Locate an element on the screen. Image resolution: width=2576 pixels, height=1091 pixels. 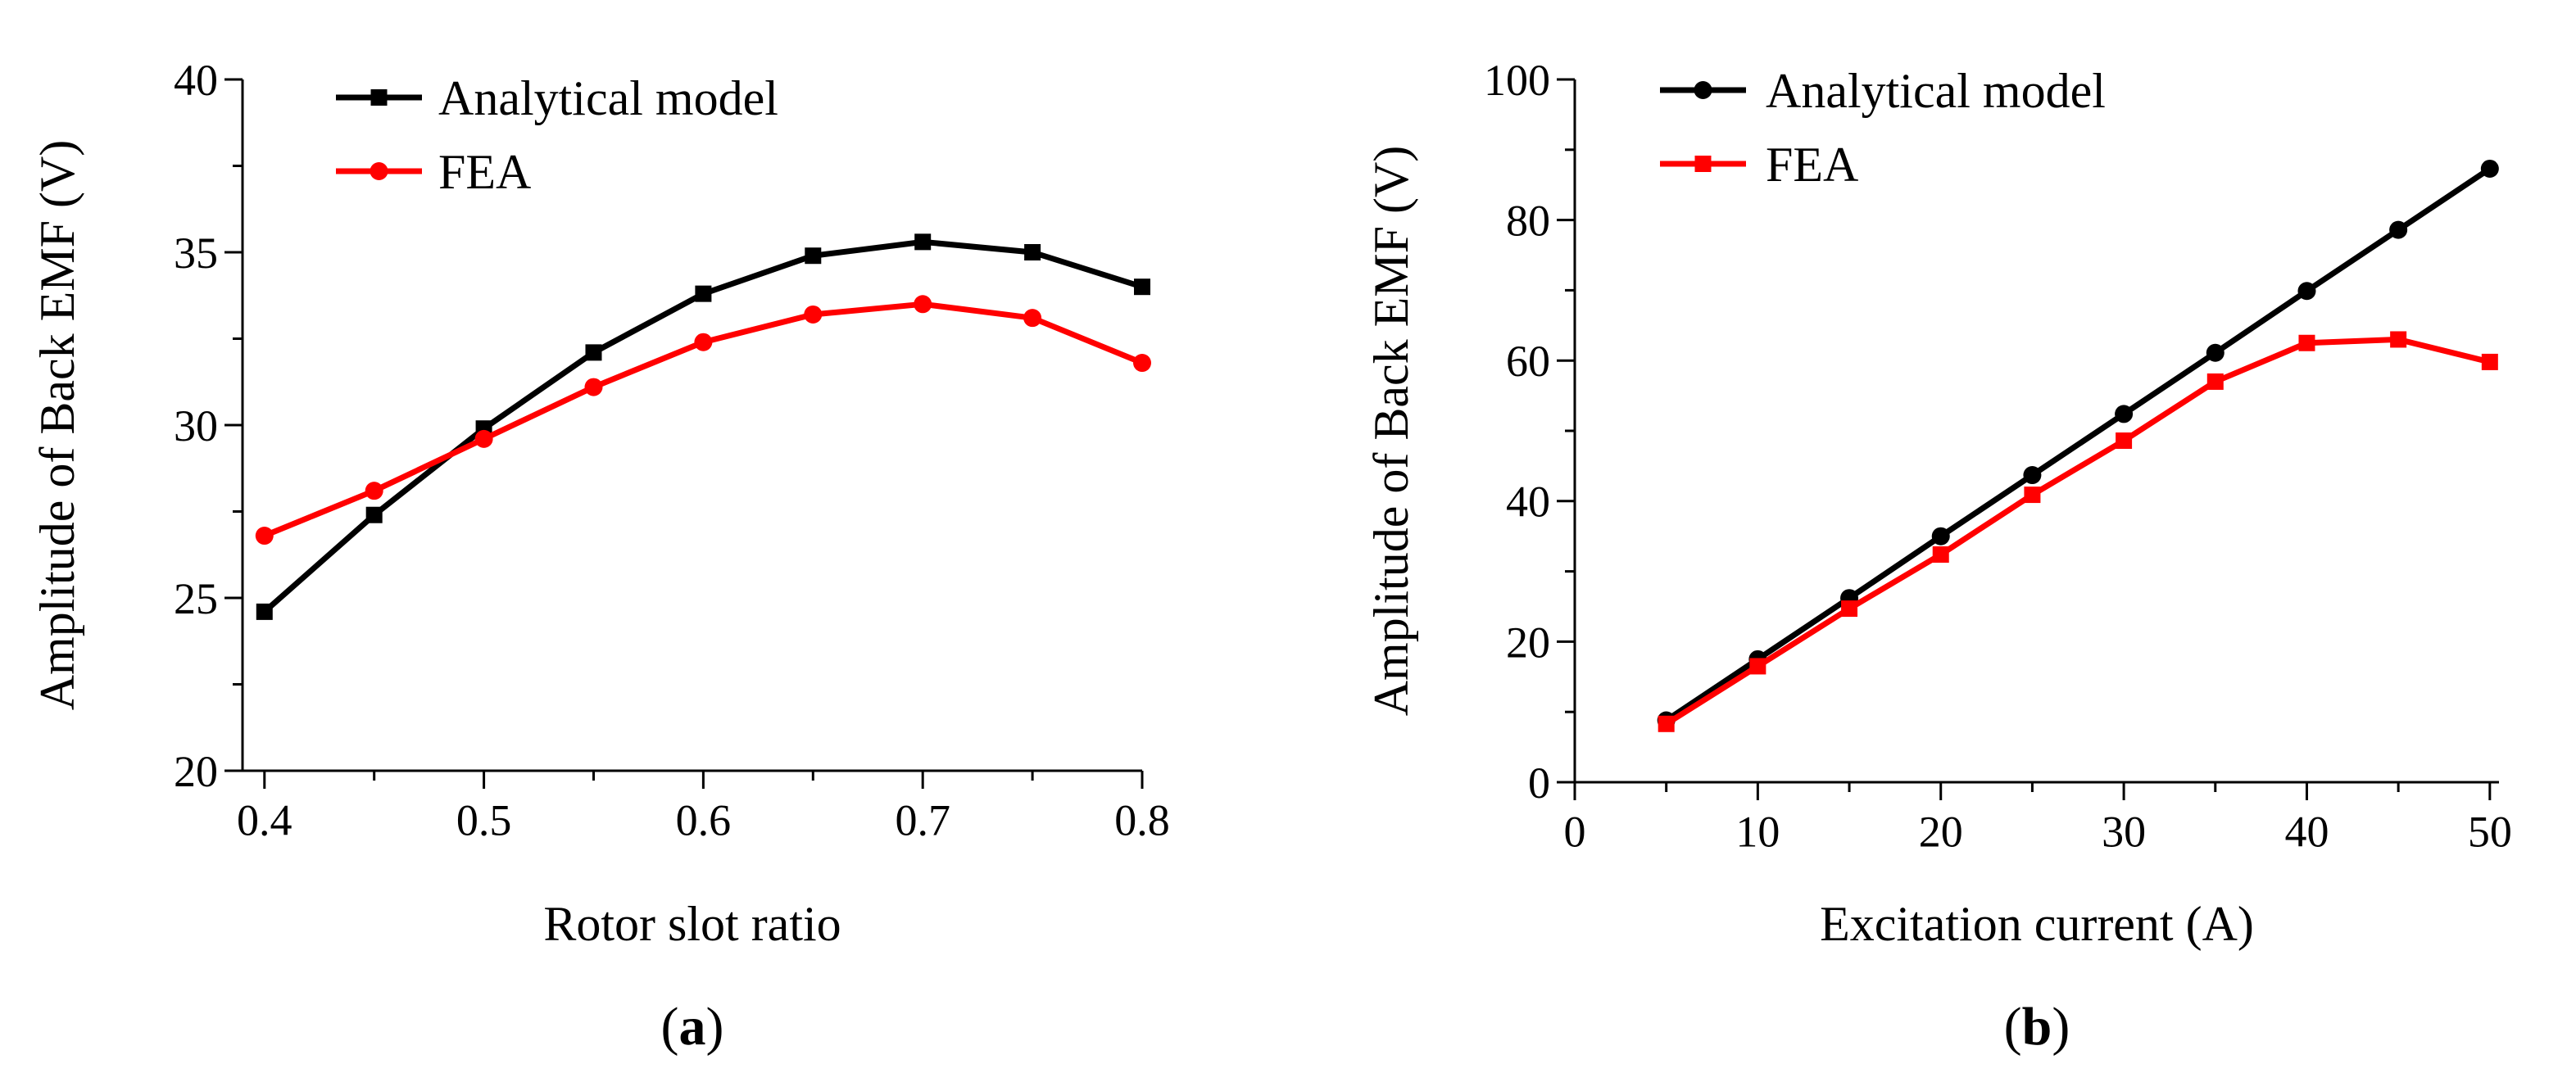
x-tick-label: 40 is located at coordinates (2306, 833).